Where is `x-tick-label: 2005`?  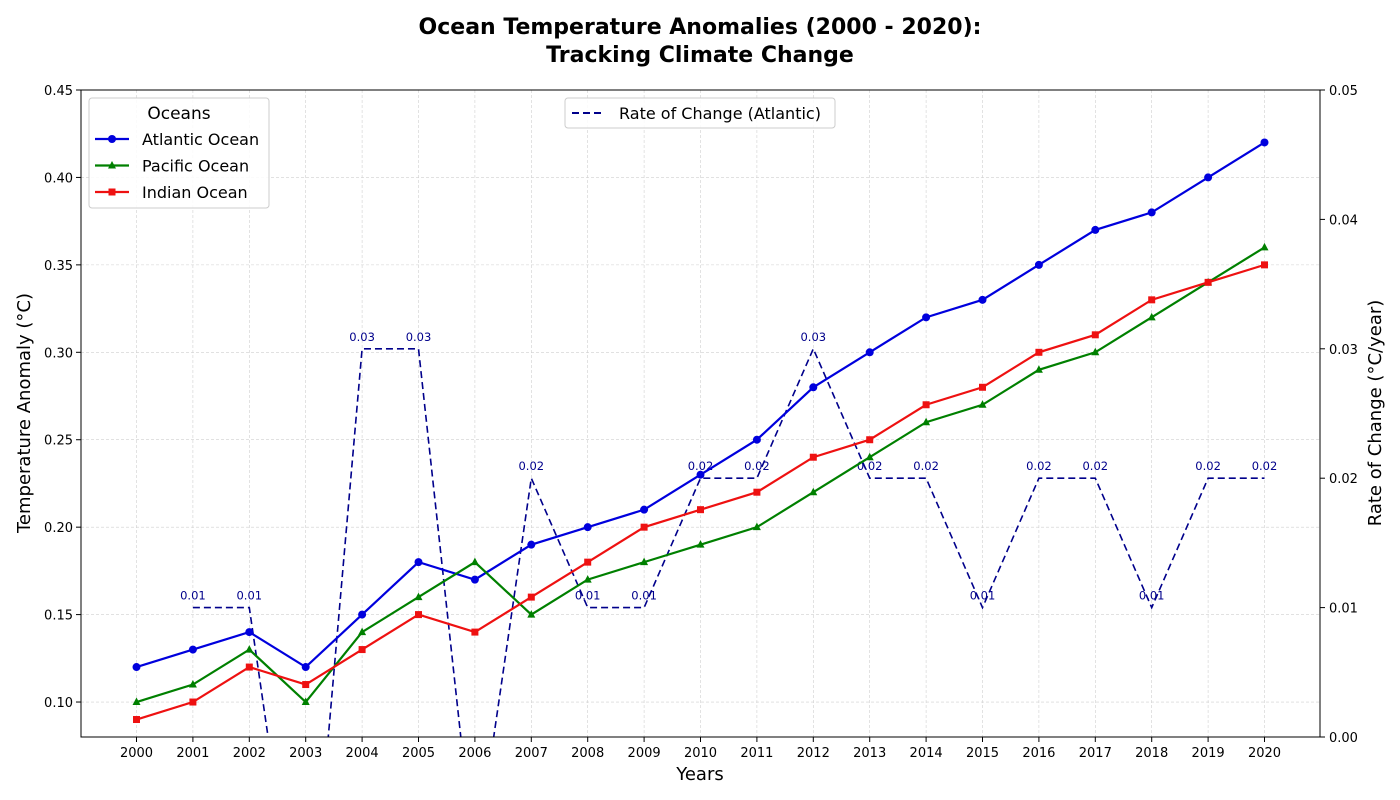
x-tick-label: 2005 is located at coordinates (418, 753).